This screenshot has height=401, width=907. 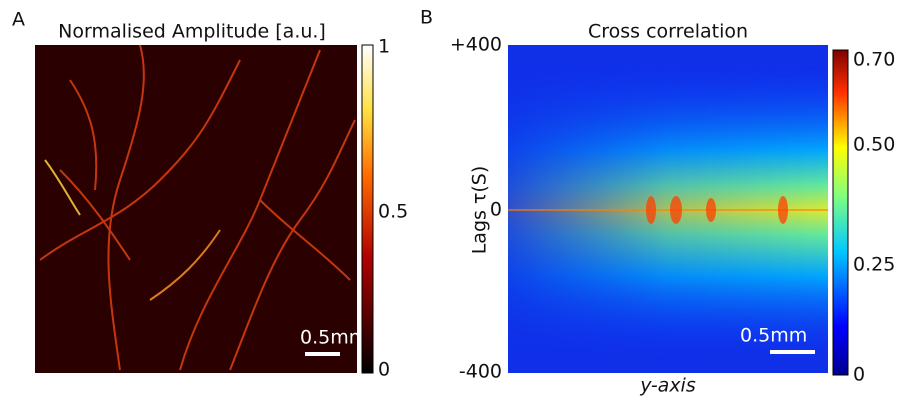 What do you see at coordinates (717, 210) in the screenshot?
I see `peaks` at bounding box center [717, 210].